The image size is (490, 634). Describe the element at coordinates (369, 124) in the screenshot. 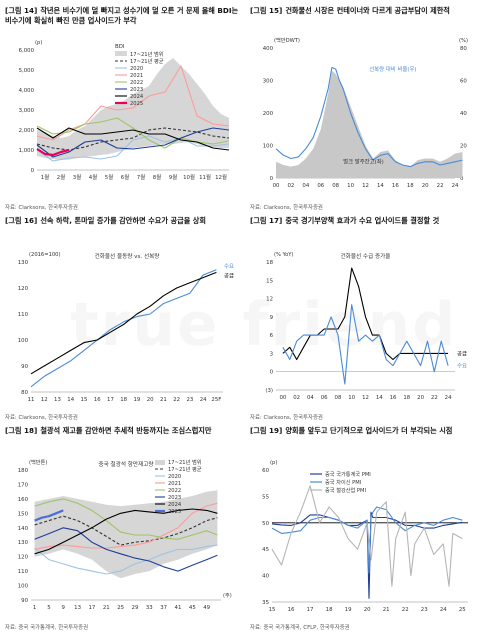

I see `series-area` at that location.